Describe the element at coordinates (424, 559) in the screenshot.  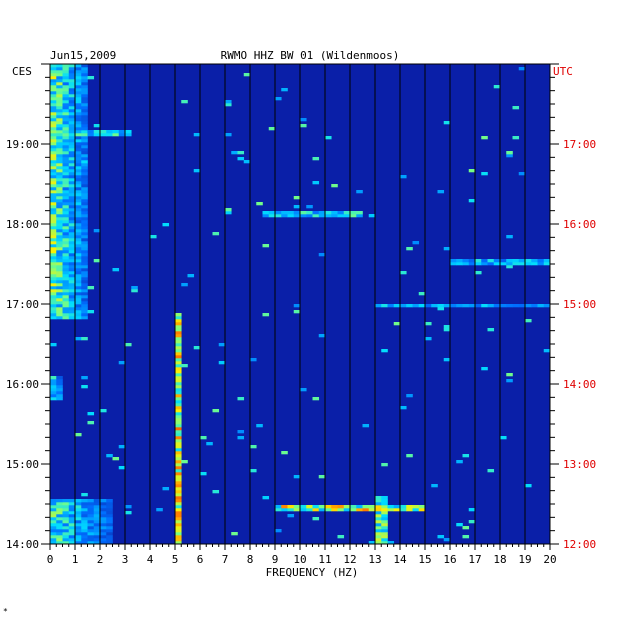
I see `x-tick-label: 15` at that location.